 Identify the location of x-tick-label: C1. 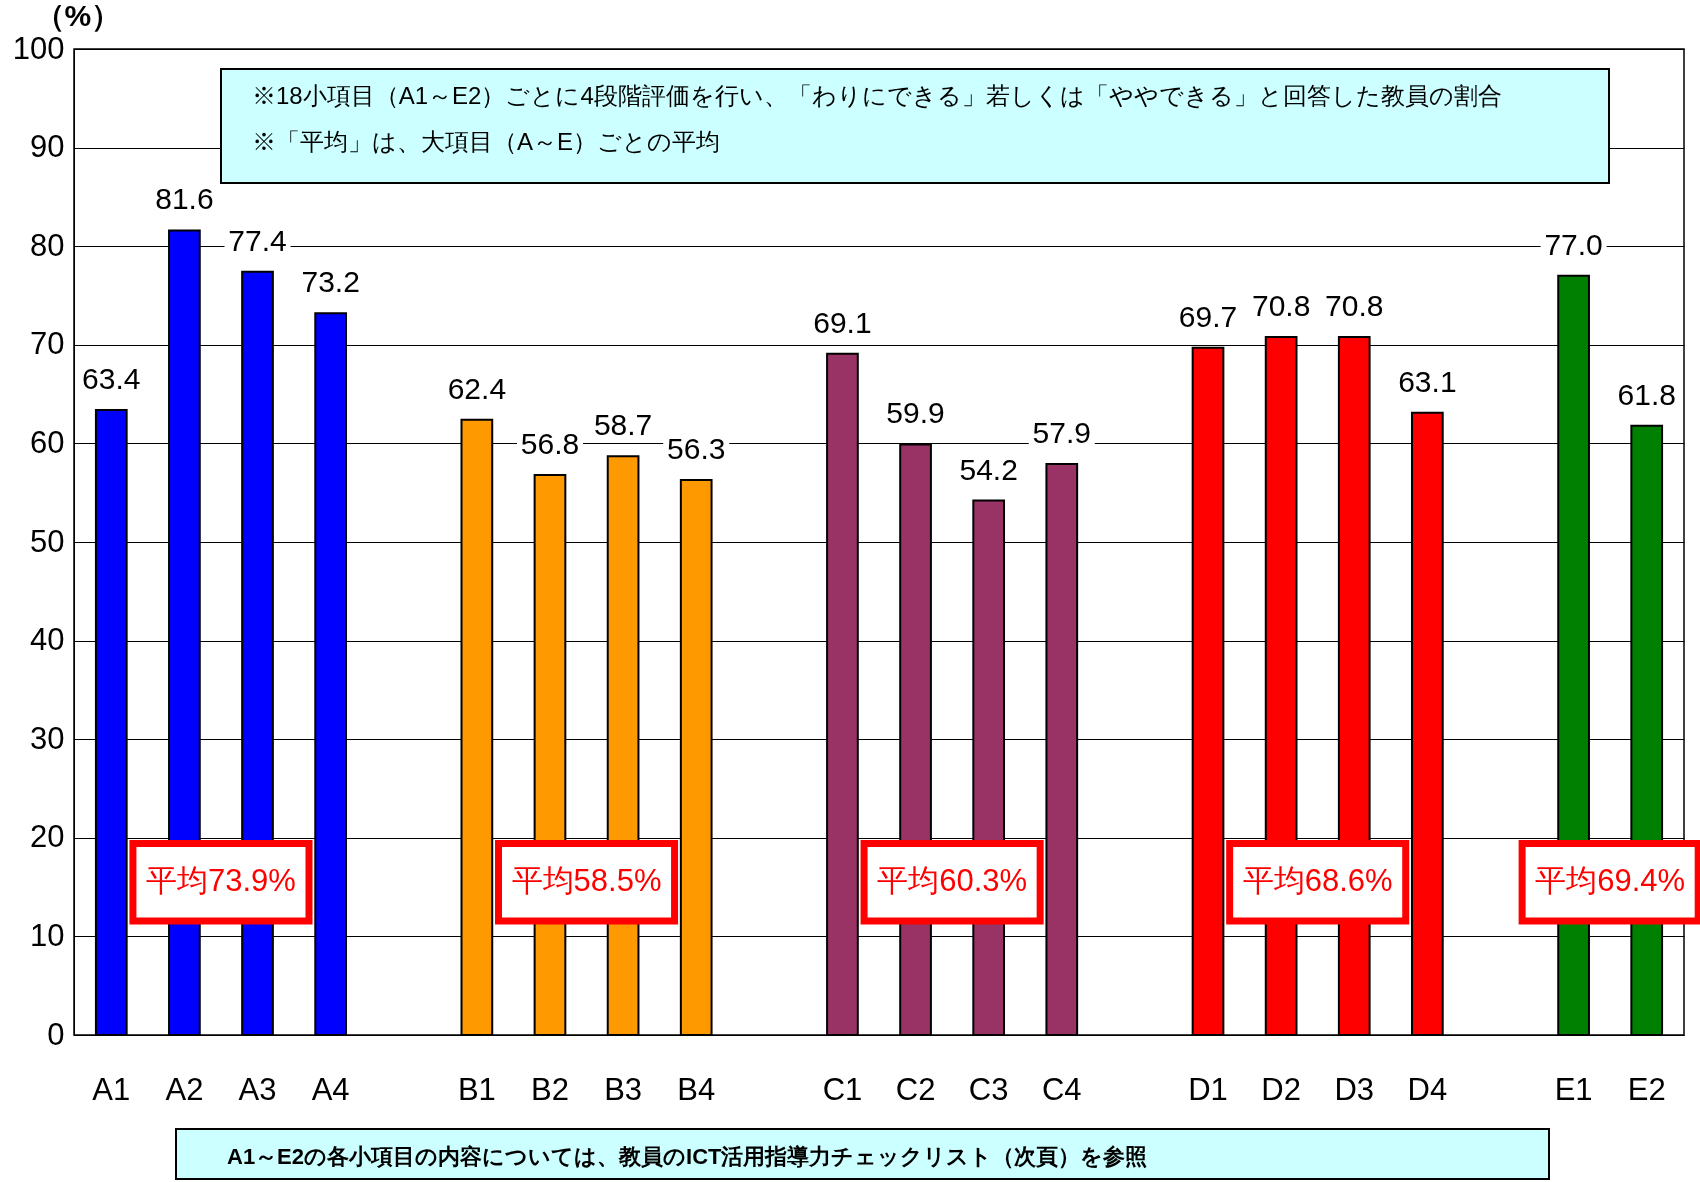
(842, 1089).